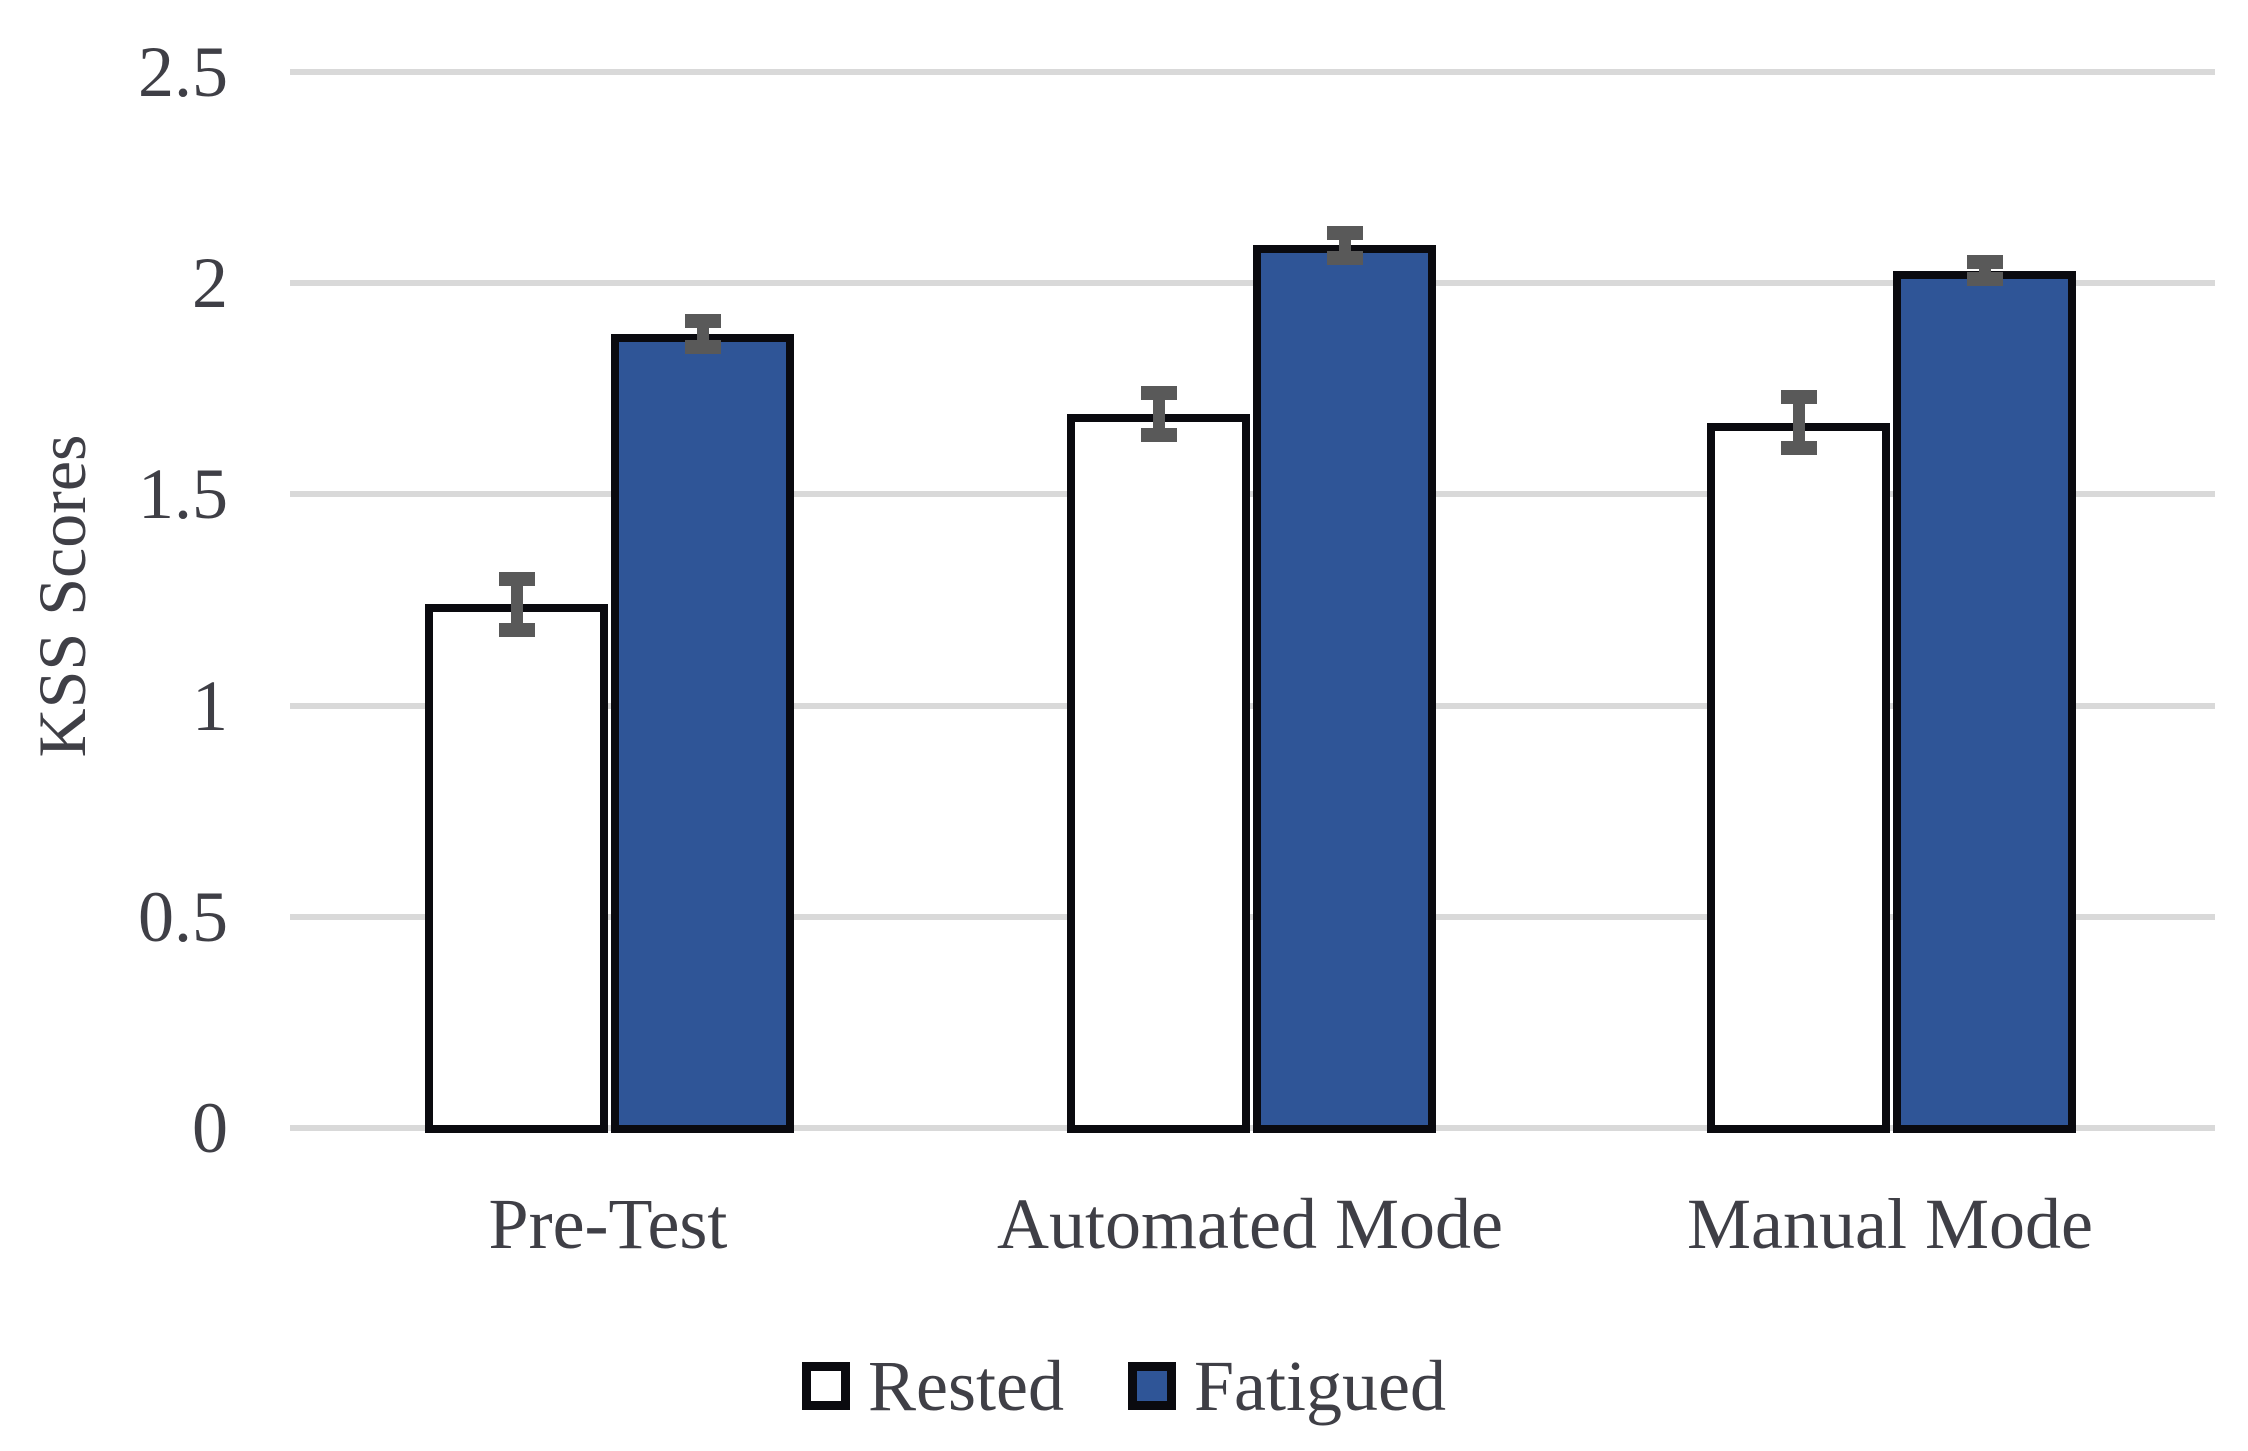  I want to click on legend-label-fatigued: Fatigued, so click(1320, 1386).